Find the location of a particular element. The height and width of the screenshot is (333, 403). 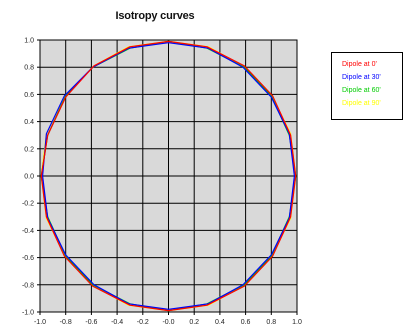

x-tick-label: 1.0 is located at coordinates (297, 322).